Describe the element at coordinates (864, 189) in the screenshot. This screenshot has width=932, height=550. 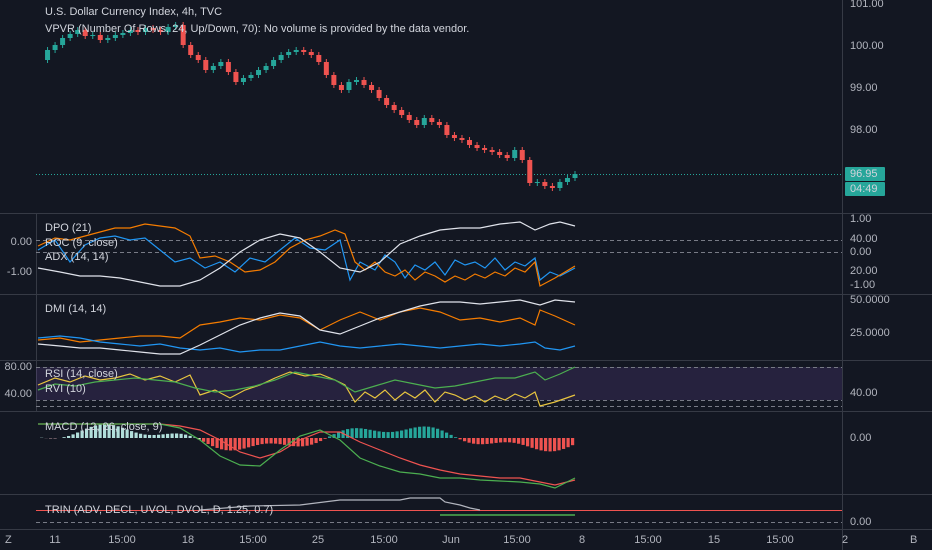
I see `countdown-label: 04:49` at that location.